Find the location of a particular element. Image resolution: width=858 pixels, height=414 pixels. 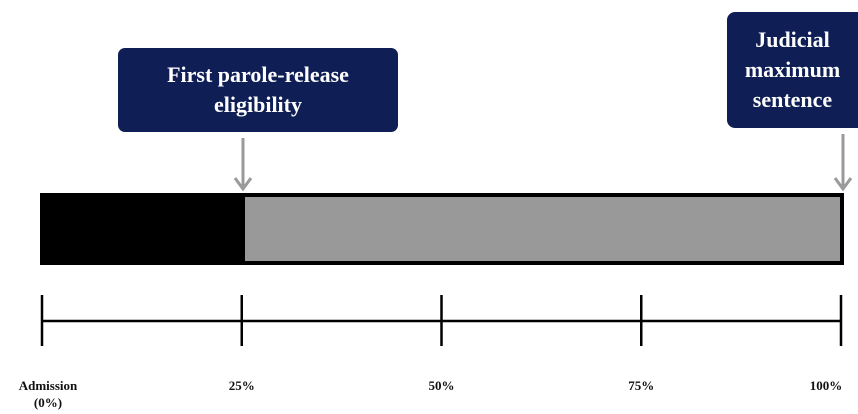

maximum-callout-line-2: maximum is located at coordinates (792, 69).